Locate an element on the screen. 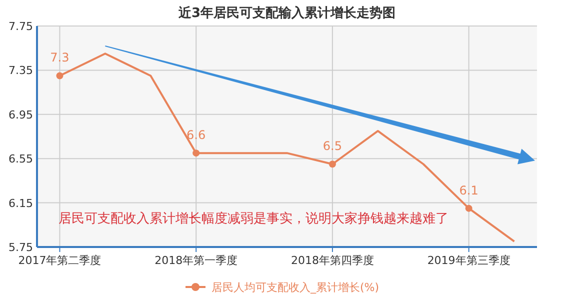  chart-title: 近3年居民可支配输入累计增长走势图 is located at coordinates (286, 13).